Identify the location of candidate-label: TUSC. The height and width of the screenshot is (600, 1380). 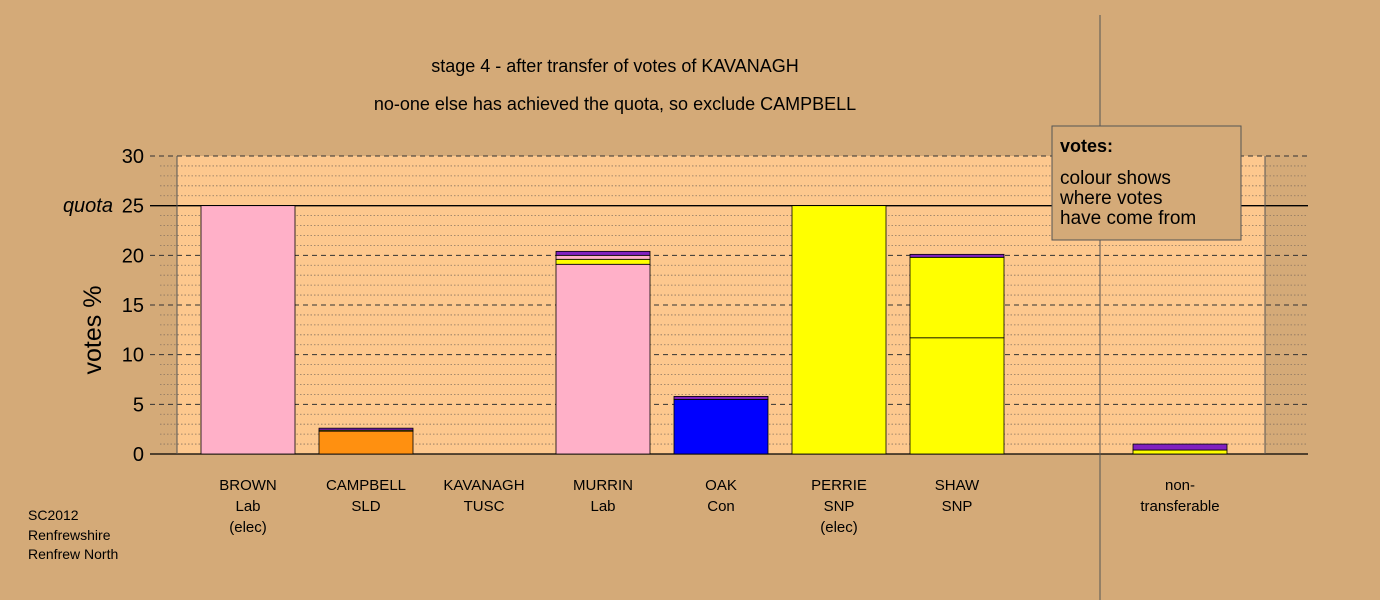
(484, 506).